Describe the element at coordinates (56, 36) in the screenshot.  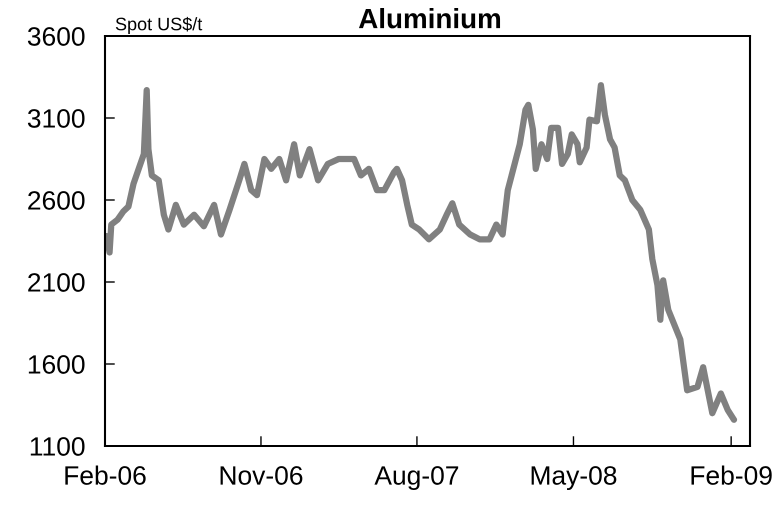
I see `y-tick-label: 3600` at that location.